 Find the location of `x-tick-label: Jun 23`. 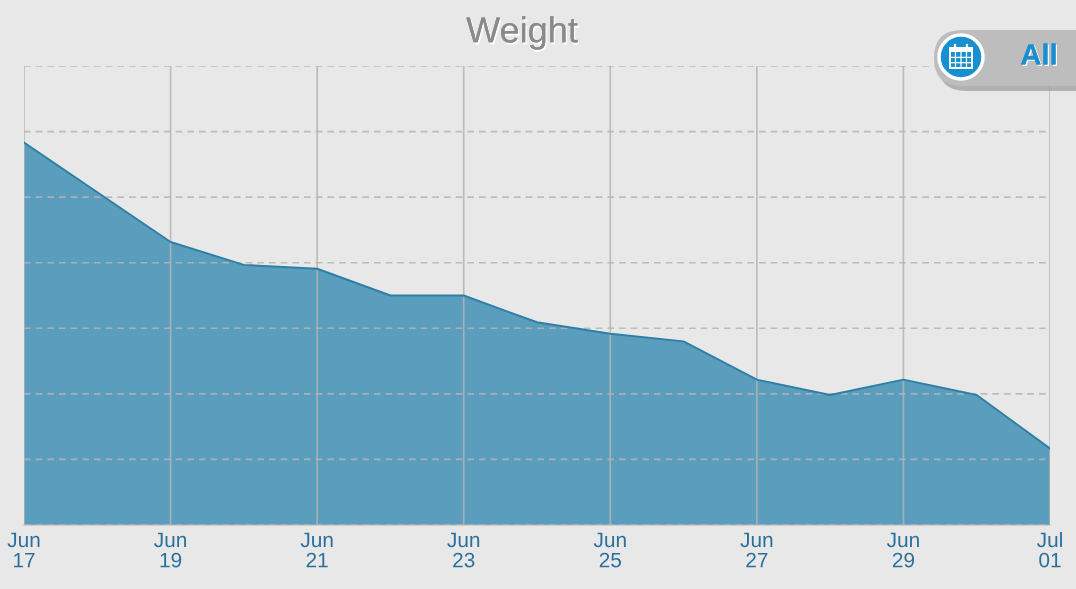

x-tick-label: Jun 23 is located at coordinates (463, 550).